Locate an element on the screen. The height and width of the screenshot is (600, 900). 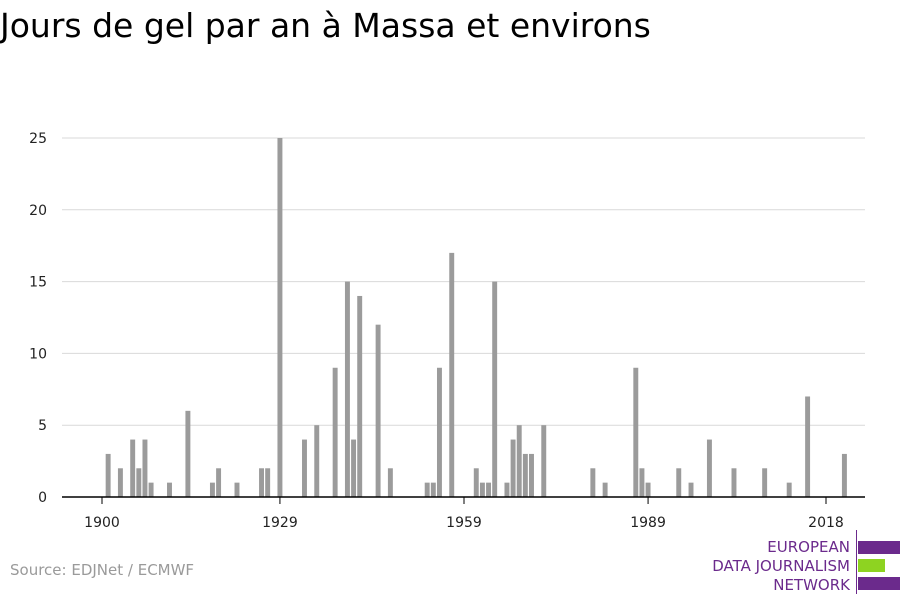
y-tick-label: 0 is located at coordinates (42, 498).